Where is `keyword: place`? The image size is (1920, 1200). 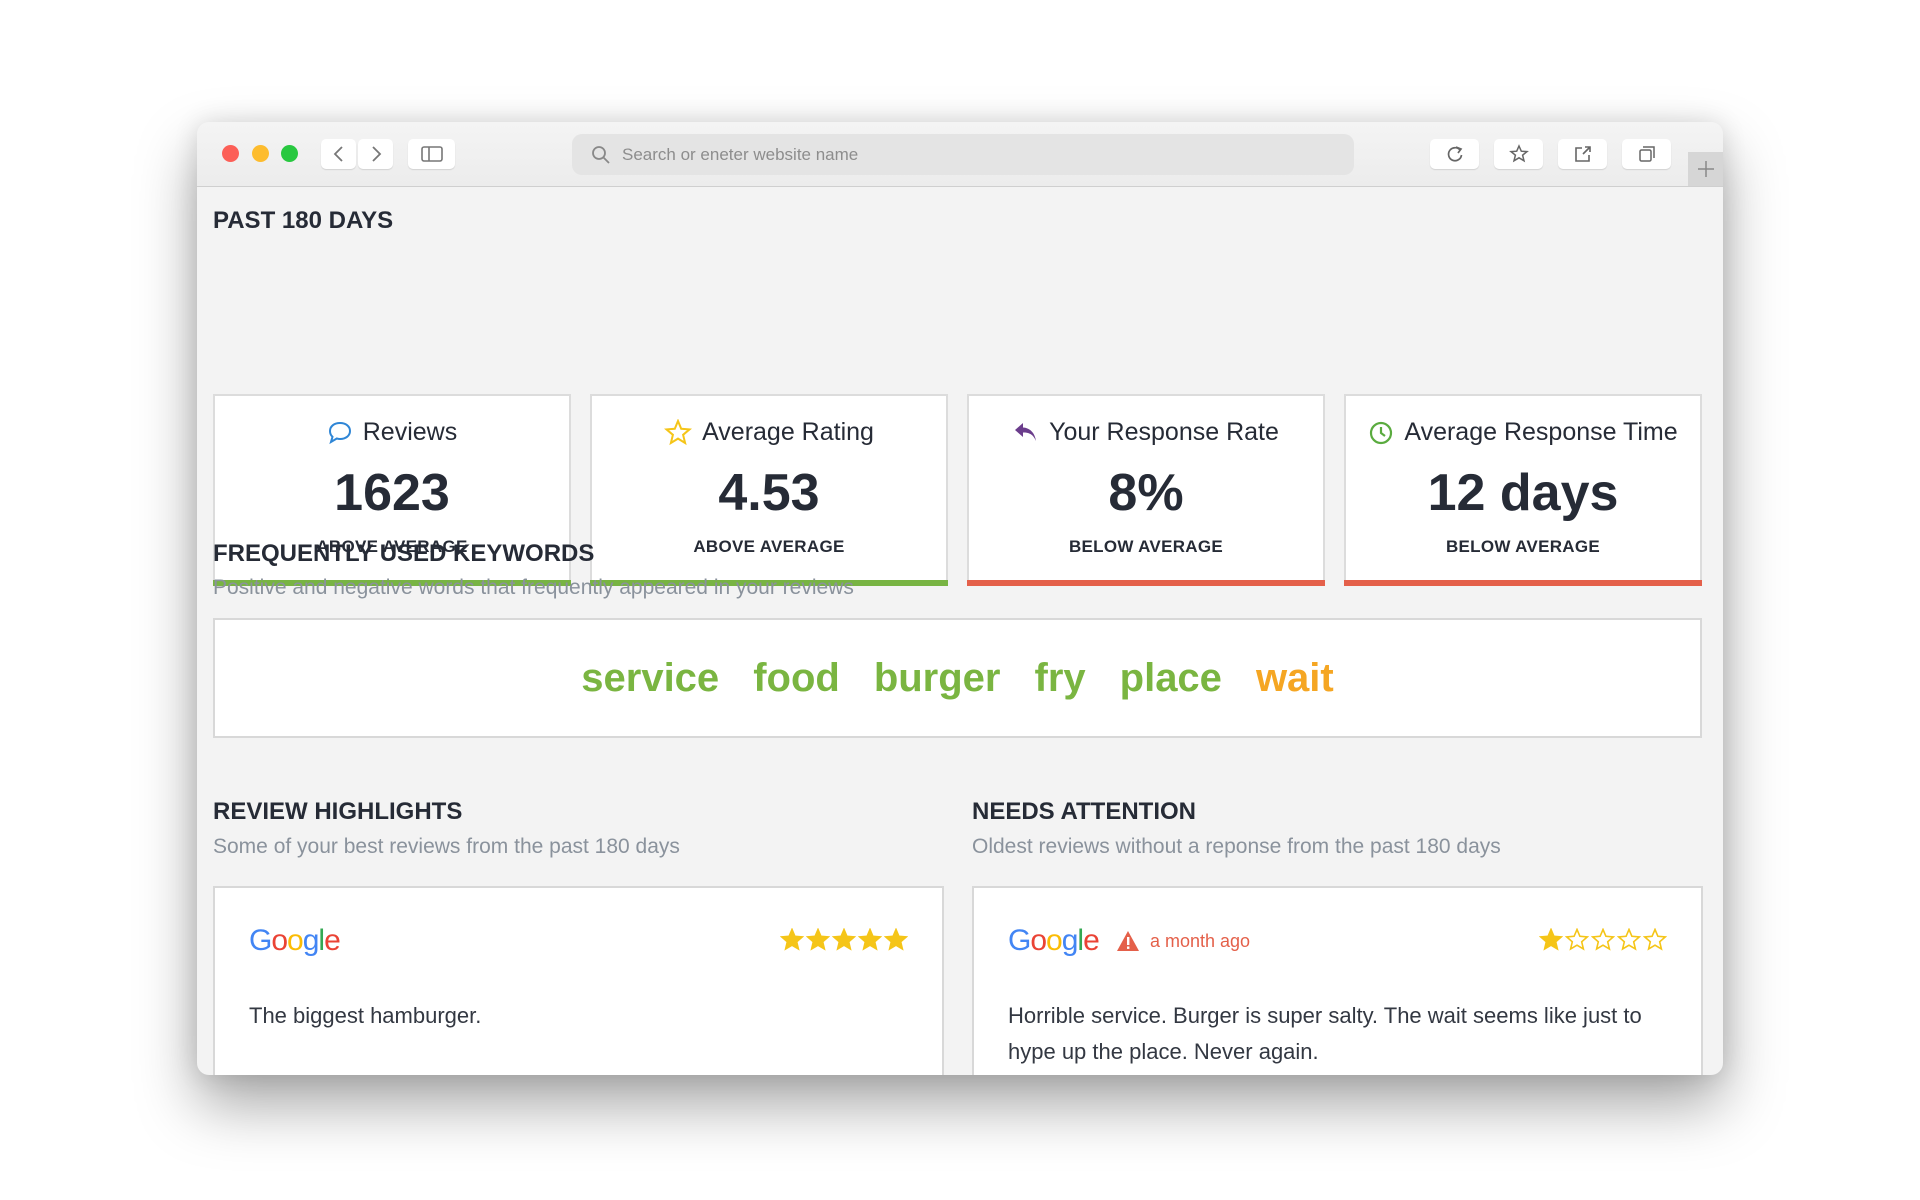
keyword: place is located at coordinates (1170, 677).